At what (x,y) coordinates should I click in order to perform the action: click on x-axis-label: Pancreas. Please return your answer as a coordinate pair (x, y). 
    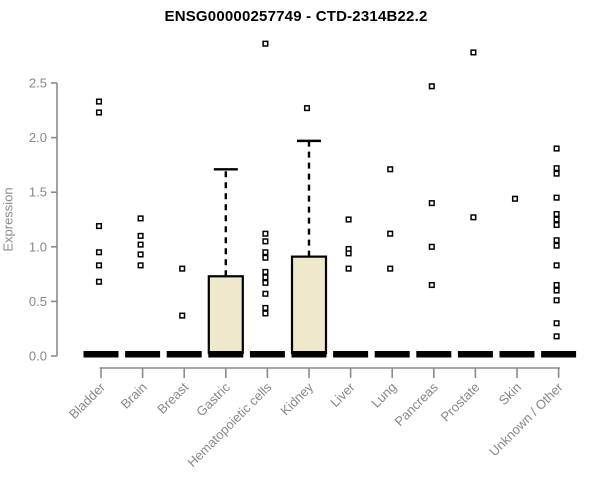
    Looking at the image, I should click on (416, 404).